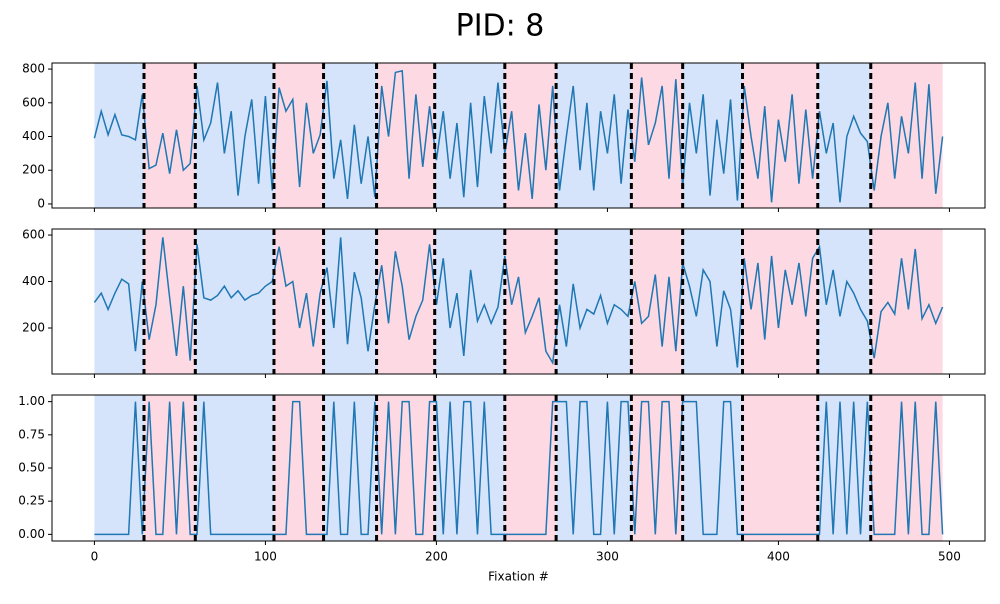 The image size is (1000, 604). I want to click on x-axis-label: Fixation #, so click(518, 577).